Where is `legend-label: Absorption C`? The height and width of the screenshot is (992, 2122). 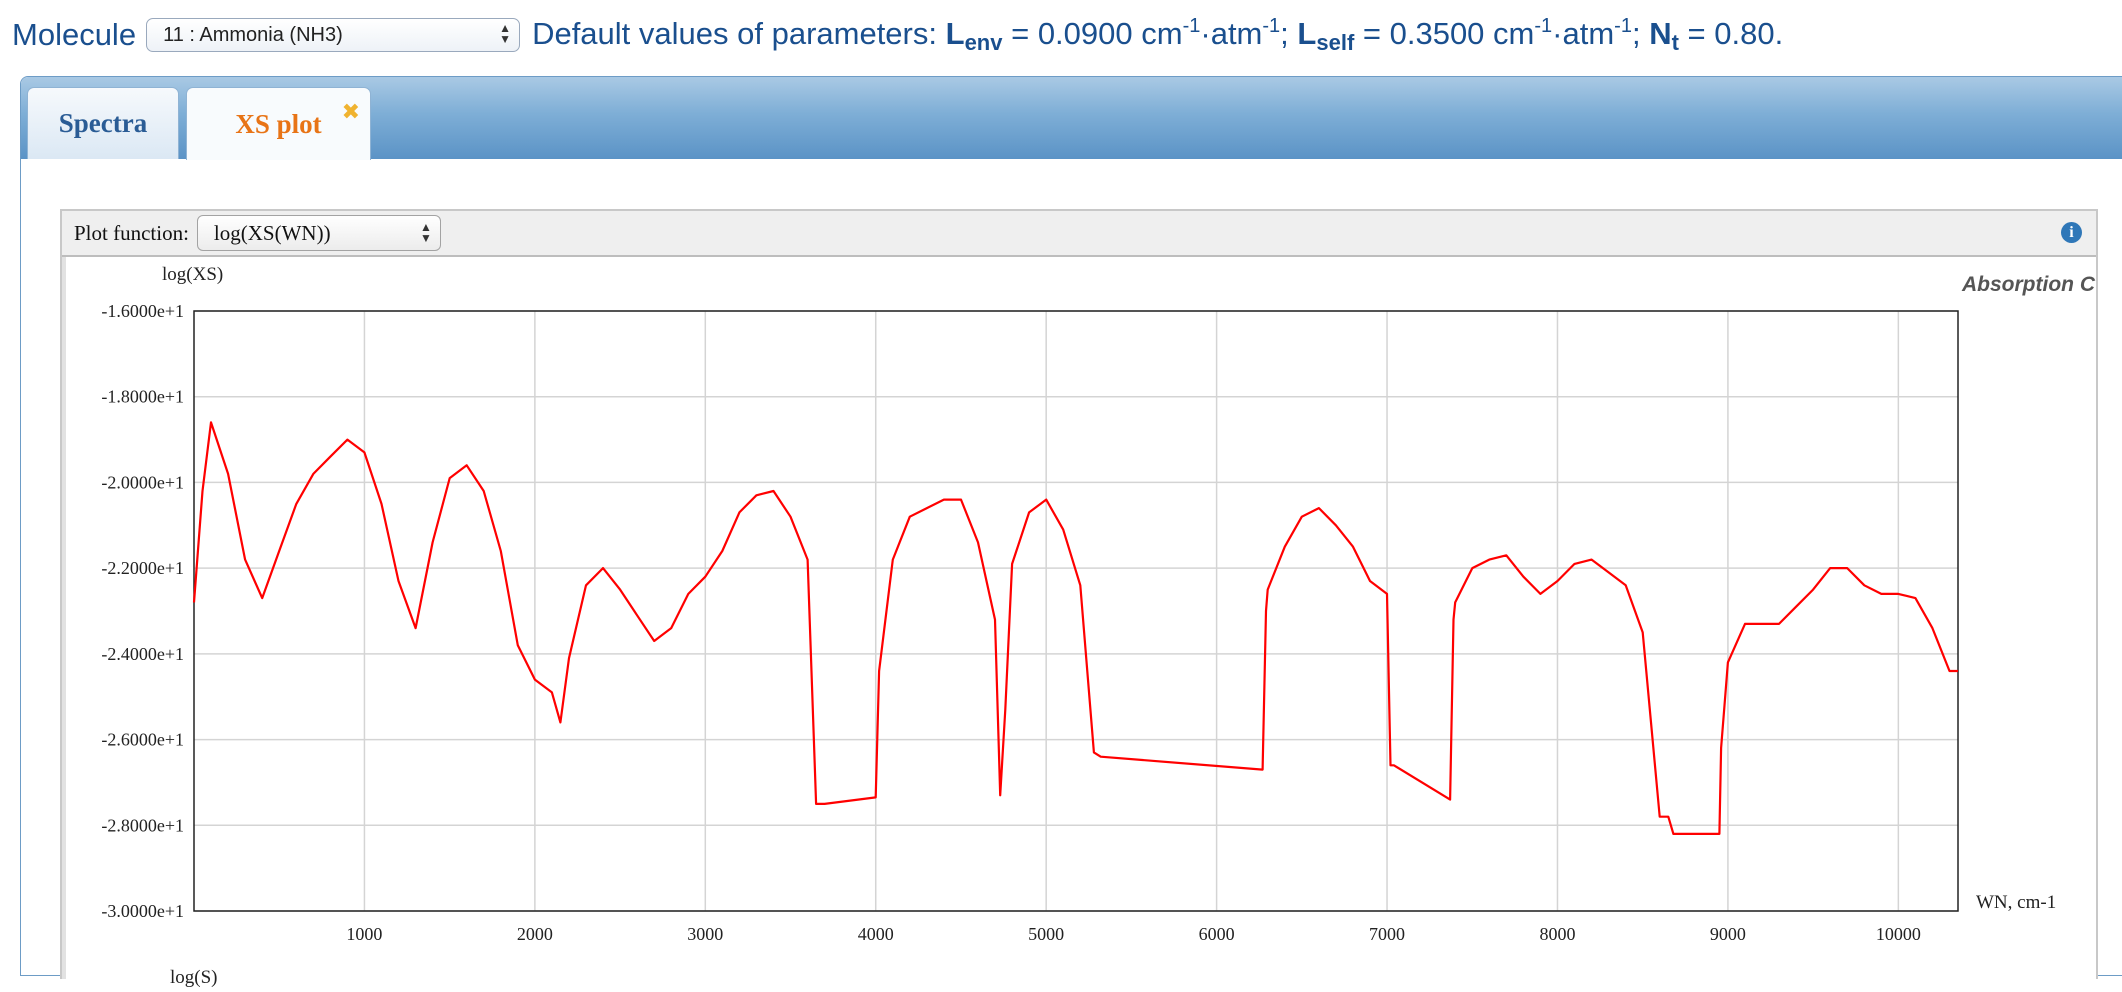 legend-label: Absorption C is located at coordinates (2028, 284).